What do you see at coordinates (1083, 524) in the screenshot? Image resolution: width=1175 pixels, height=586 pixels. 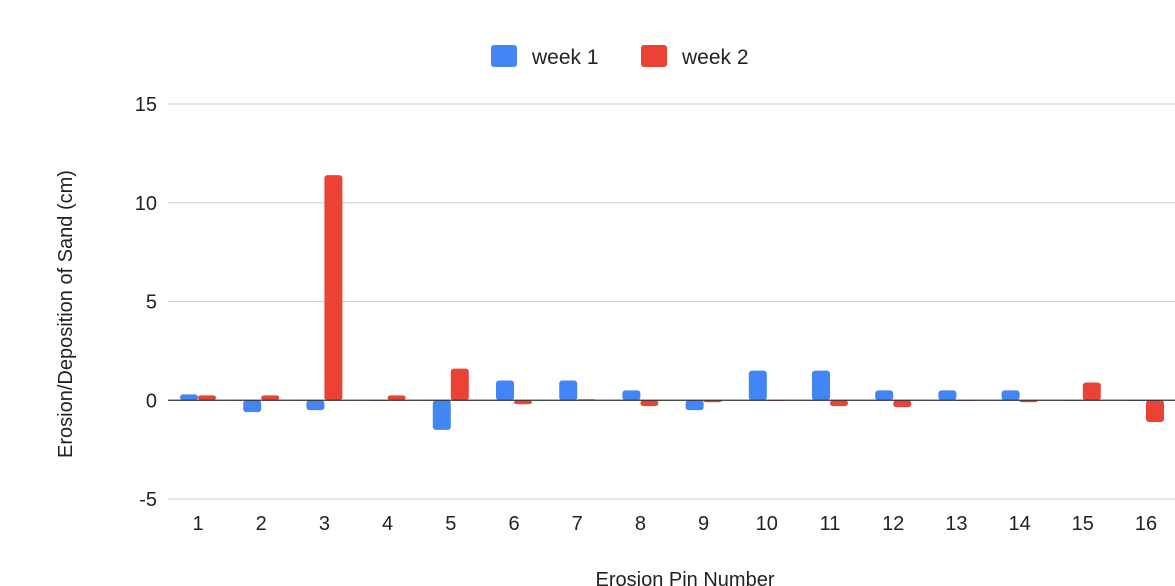 I see `x-tick-label: 15` at bounding box center [1083, 524].